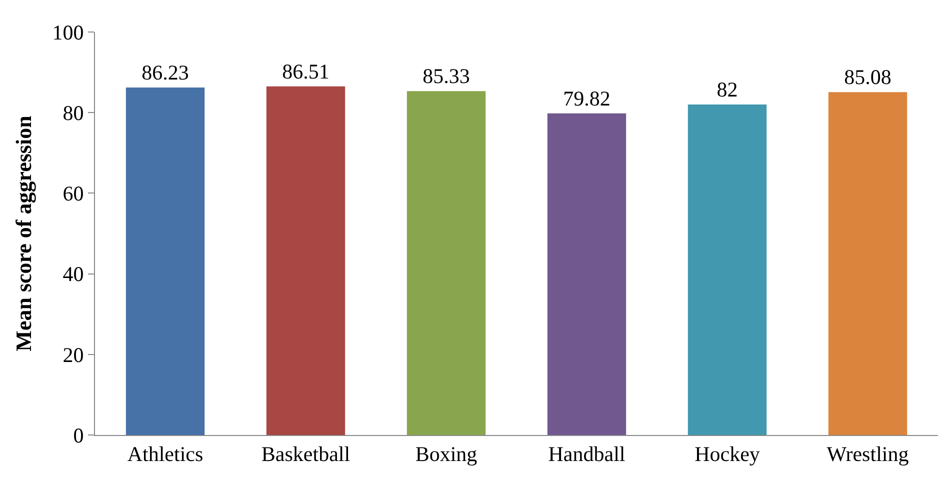  I want to click on y-tick-label: 80, so click(73, 112).